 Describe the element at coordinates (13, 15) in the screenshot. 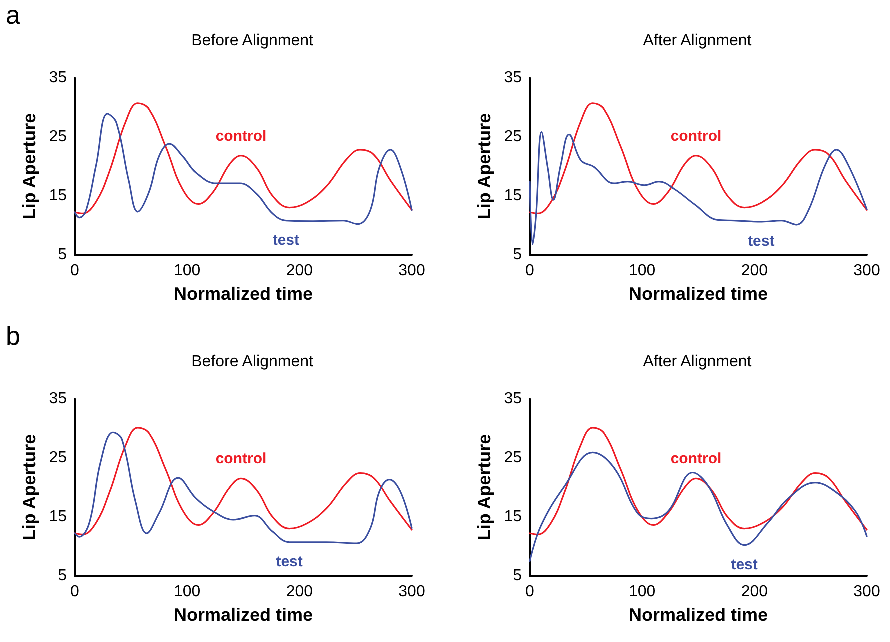

I see `text: a` at that location.